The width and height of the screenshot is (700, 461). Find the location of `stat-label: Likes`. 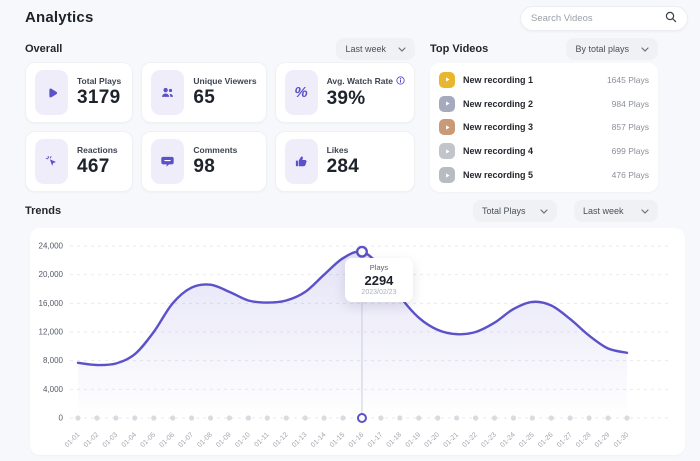

stat-label: Likes is located at coordinates (337, 150).